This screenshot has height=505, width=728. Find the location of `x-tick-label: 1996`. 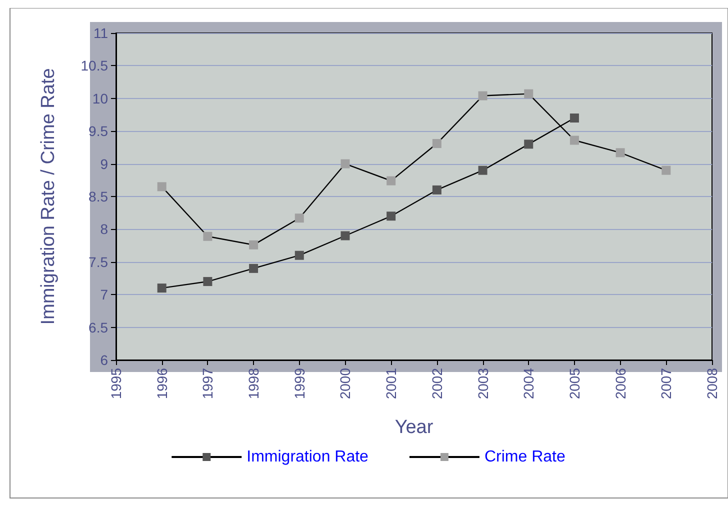

x-tick-label: 1996 is located at coordinates (162, 384).